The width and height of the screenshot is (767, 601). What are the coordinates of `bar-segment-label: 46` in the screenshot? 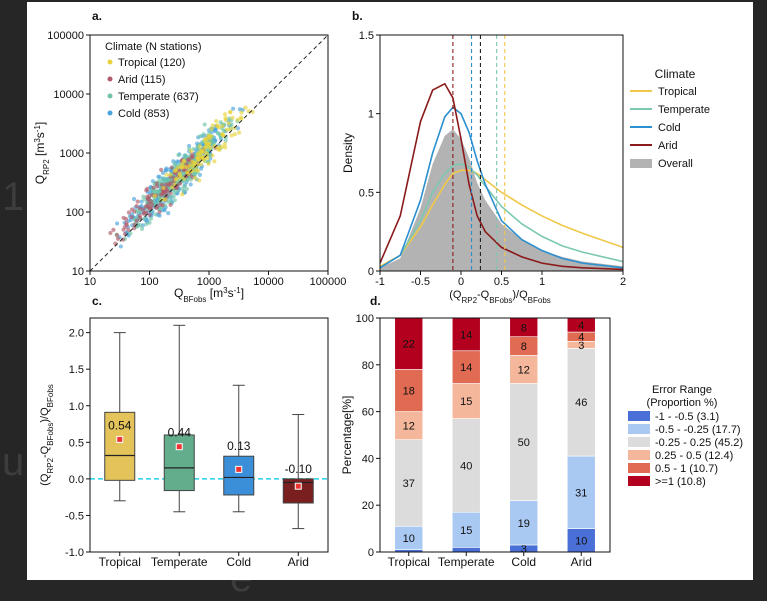 It's located at (581, 403).